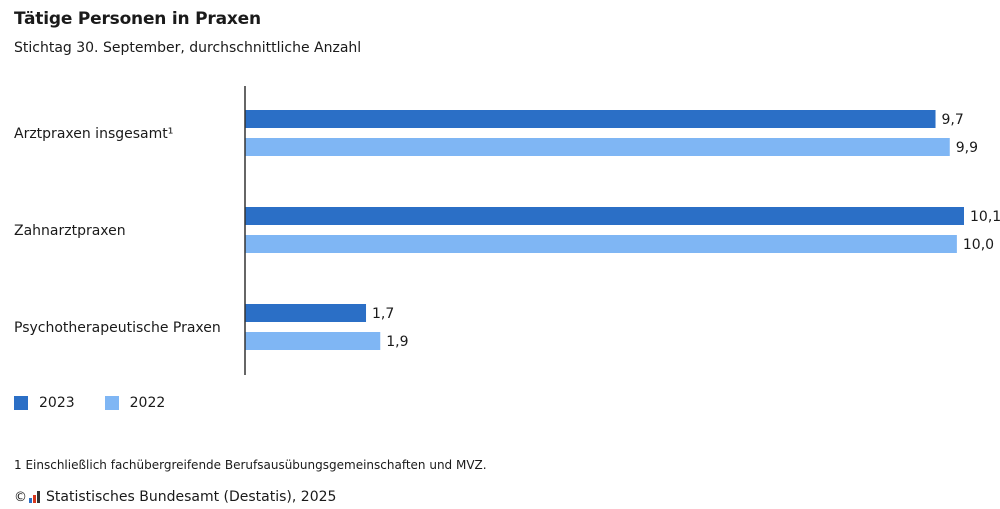 This screenshot has width=1000, height=509. I want to click on data-label: 10,1, so click(985, 217).